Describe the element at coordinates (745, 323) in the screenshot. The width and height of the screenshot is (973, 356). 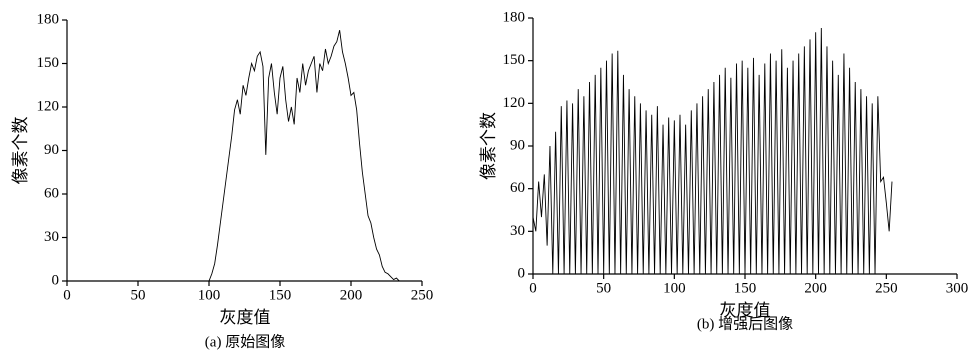
I see `caption: (b) 增强后图像` at that location.